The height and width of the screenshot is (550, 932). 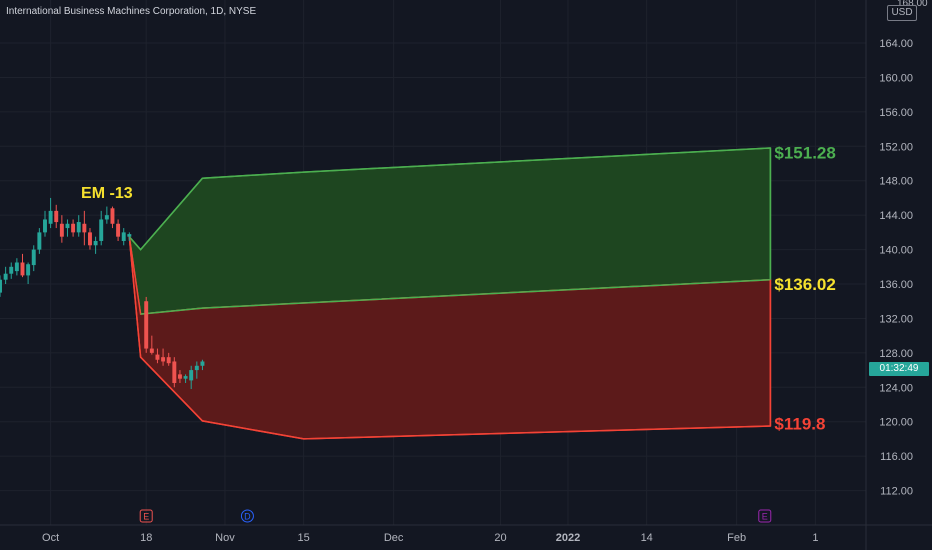 I want to click on price-axis-top-label: 168.00, so click(x=912, y=4).